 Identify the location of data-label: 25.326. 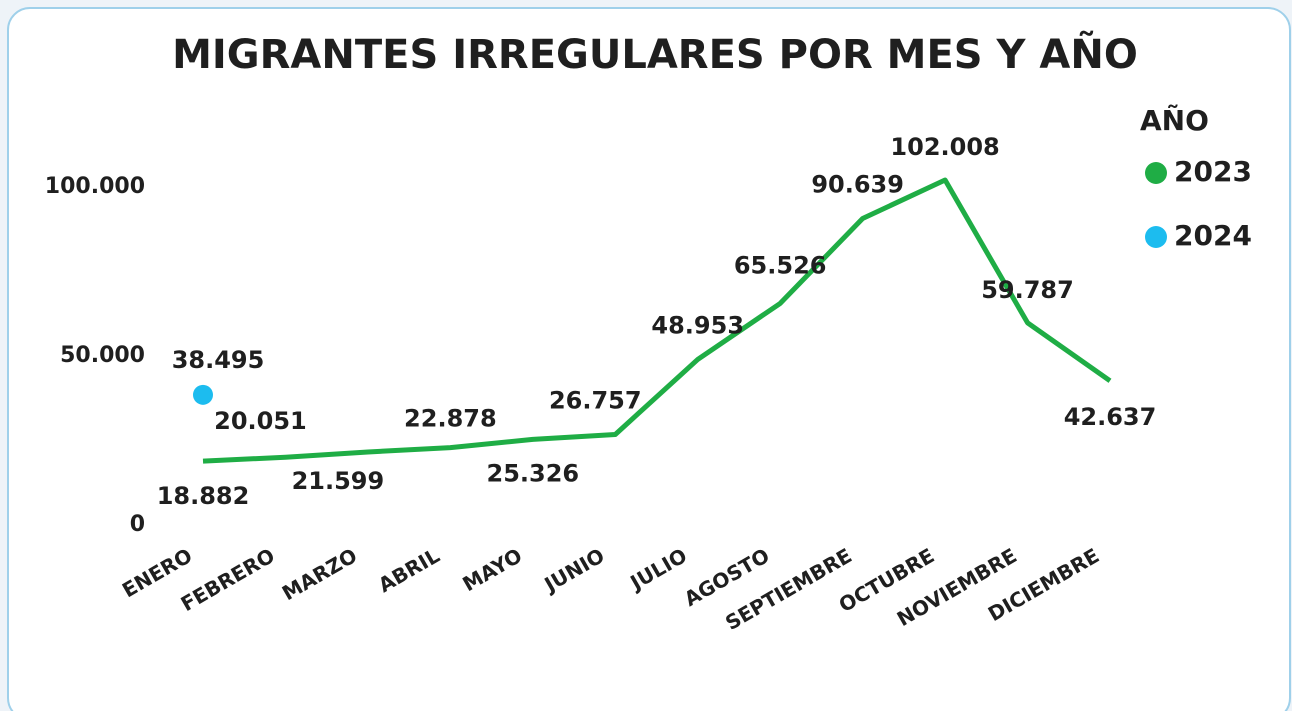
(533, 473).